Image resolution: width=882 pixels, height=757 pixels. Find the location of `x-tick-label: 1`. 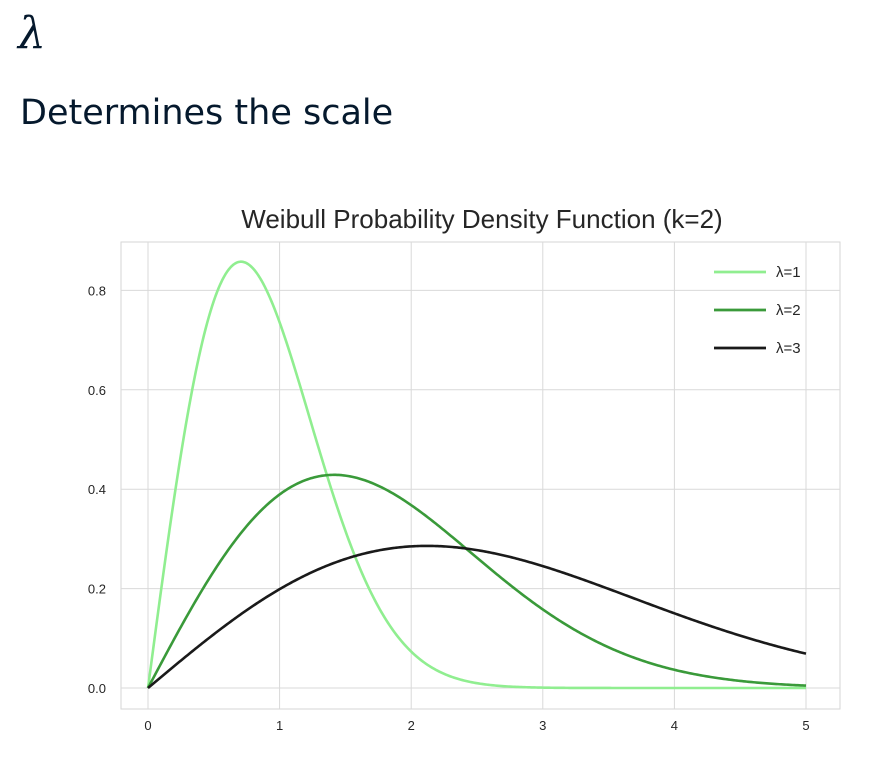

x-tick-label: 1 is located at coordinates (279, 725).